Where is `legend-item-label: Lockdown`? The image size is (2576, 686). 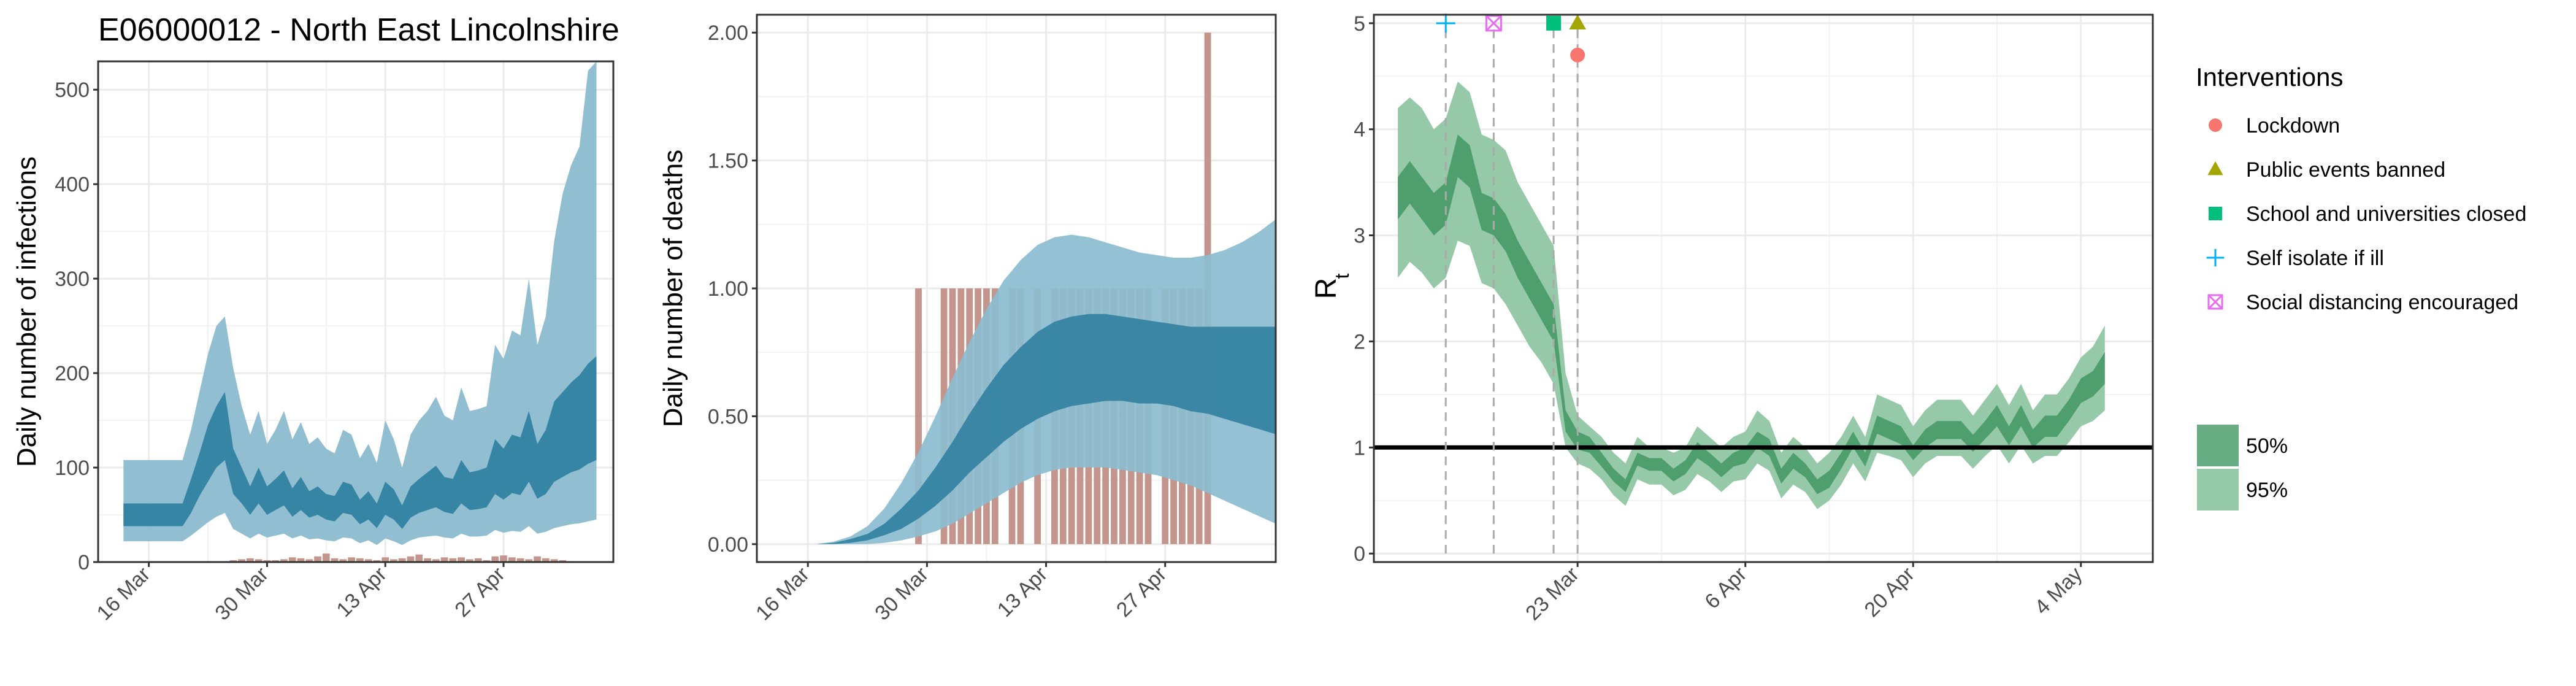
legend-item-label: Lockdown is located at coordinates (2293, 125).